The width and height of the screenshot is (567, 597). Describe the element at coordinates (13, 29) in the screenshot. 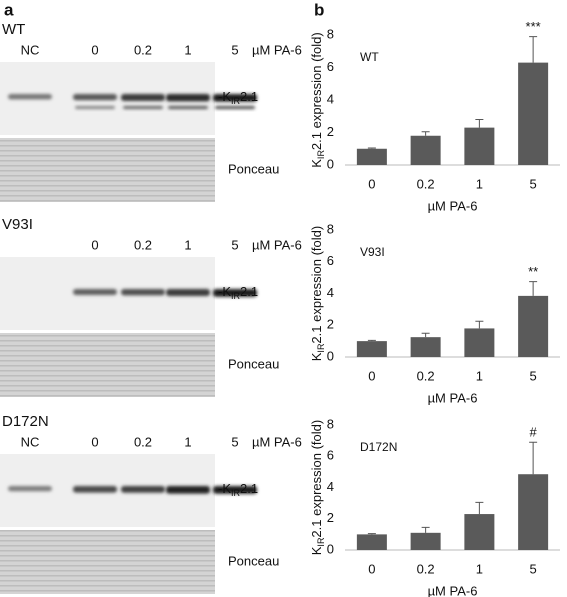

I see `genotype-label: WT` at that location.